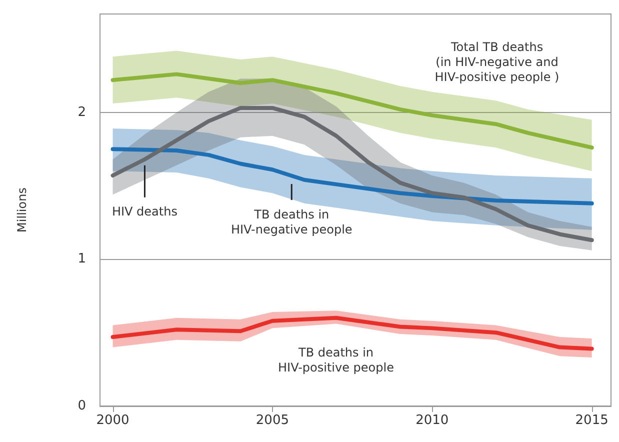 The height and width of the screenshot is (442, 619). Describe the element at coordinates (273, 420) in the screenshot. I see `x-tick-label: 2005` at that location.